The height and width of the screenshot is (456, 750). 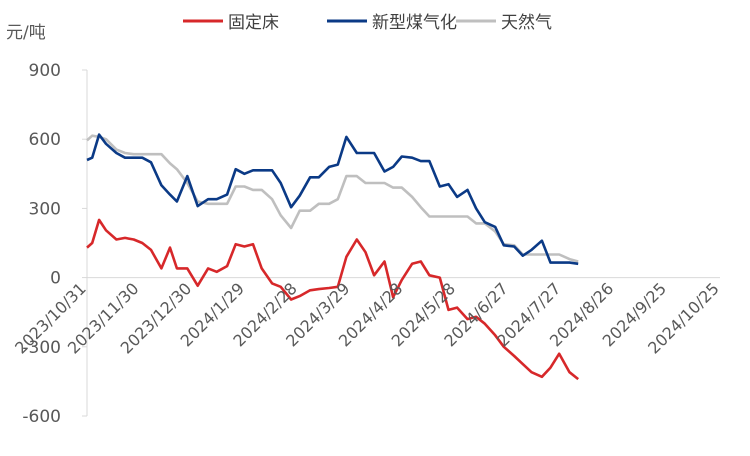 What do you see at coordinates (253, 23) in the screenshot?
I see `legend-label-0: 固定床` at bounding box center [253, 23].